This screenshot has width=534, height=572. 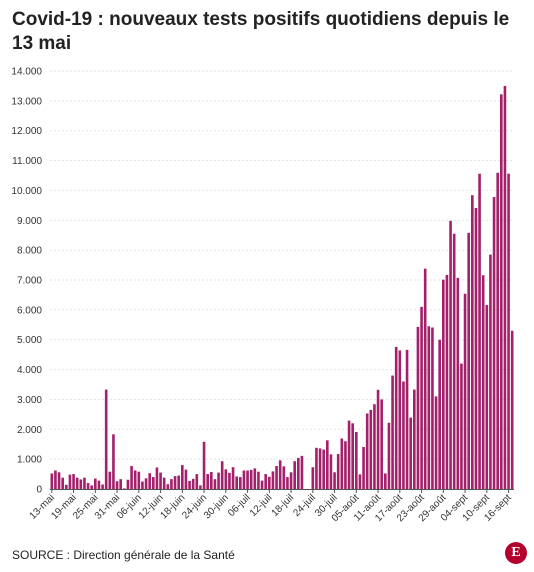 What do you see at coordinates (26, 72) in the screenshot?
I see `y-tick-label: 14.000` at bounding box center [26, 72].